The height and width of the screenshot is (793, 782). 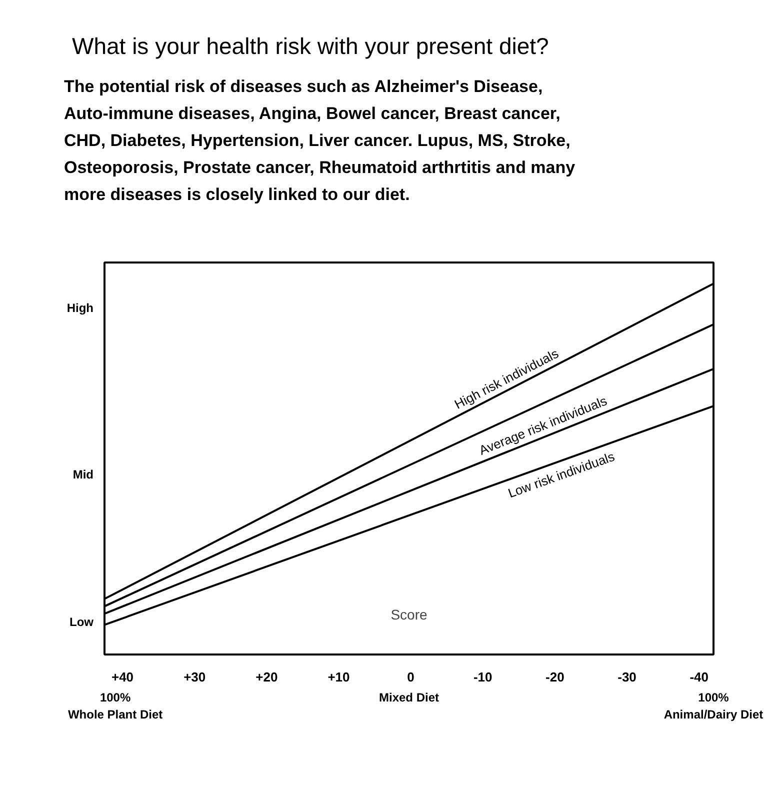 I want to click on text: Mixed Diet, so click(x=409, y=697).